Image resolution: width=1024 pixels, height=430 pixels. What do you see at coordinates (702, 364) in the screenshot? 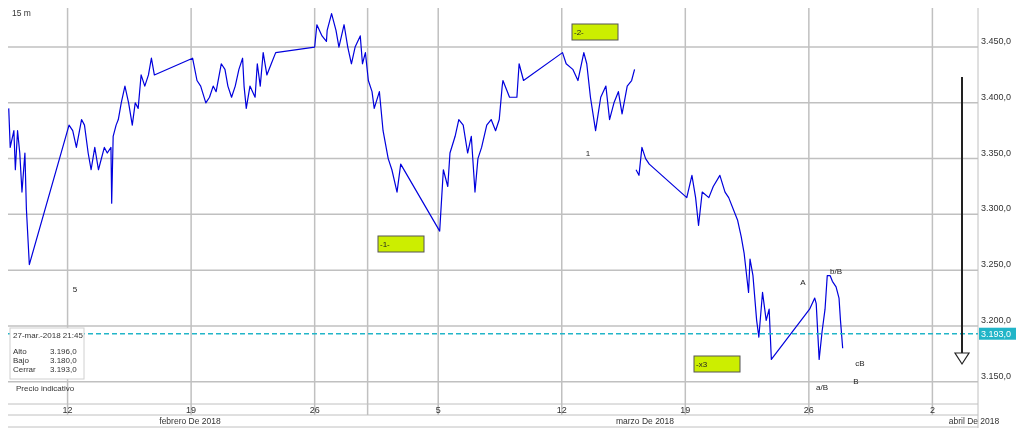
I see `annotation: -x3` at bounding box center [702, 364].